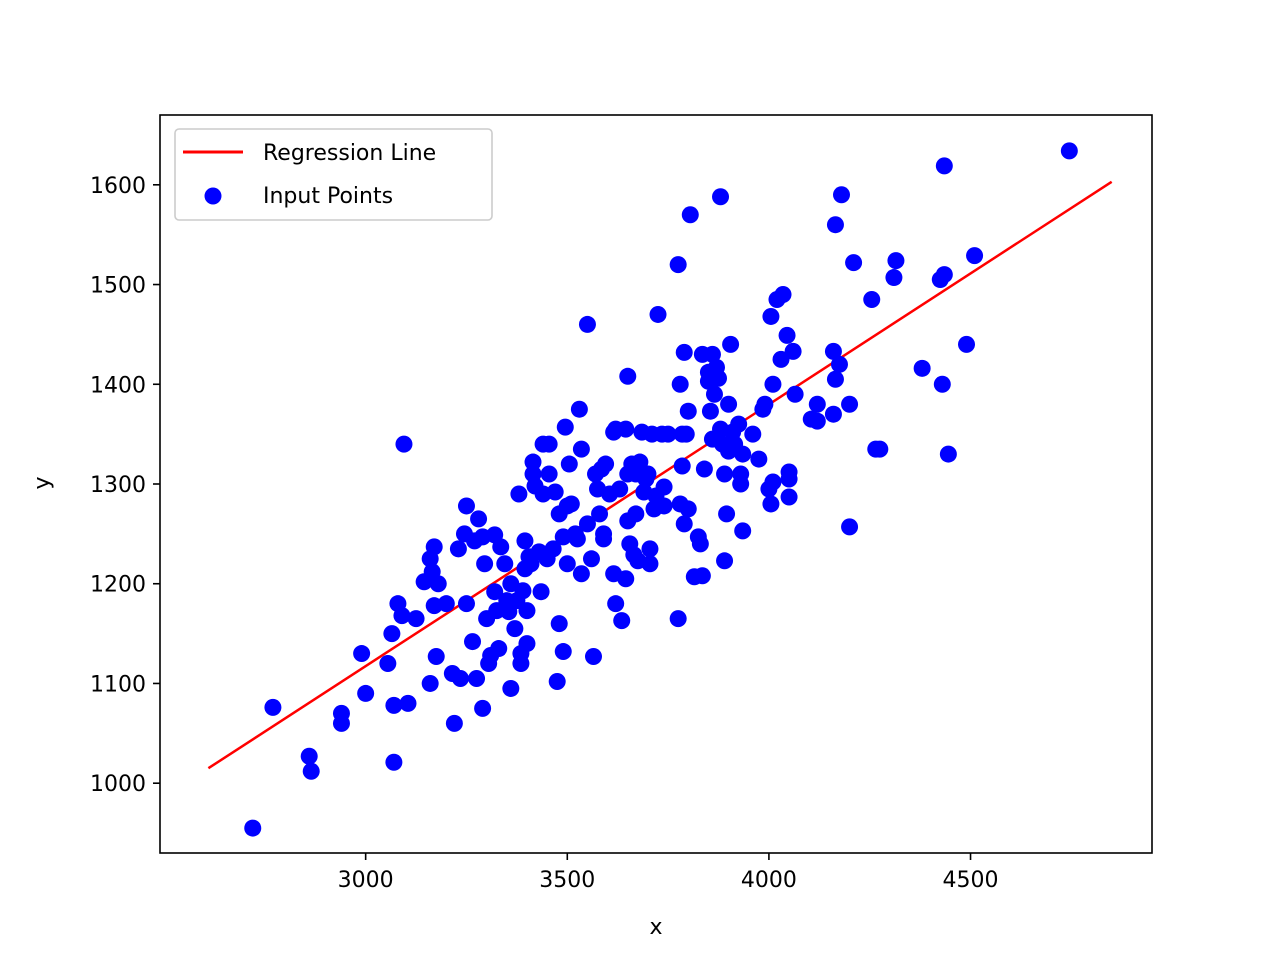 The height and width of the screenshot is (960, 1280). Describe the element at coordinates (366, 880) in the screenshot. I see `x-tick-label: 3000` at that location.